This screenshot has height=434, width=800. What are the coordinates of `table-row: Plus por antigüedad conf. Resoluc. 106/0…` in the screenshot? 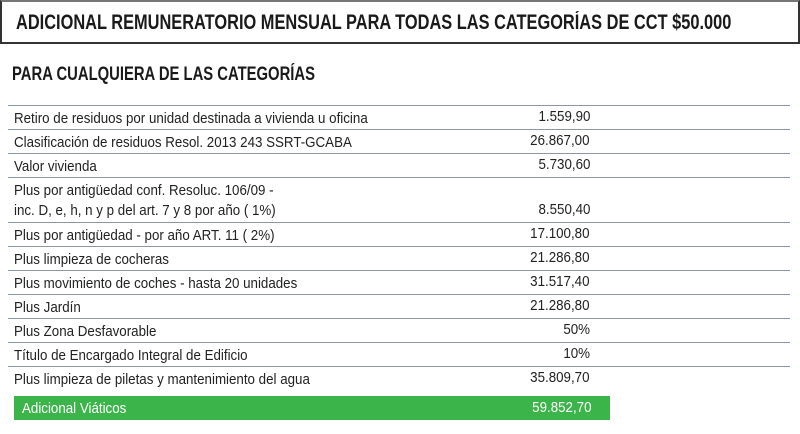 It's located at (399, 200).